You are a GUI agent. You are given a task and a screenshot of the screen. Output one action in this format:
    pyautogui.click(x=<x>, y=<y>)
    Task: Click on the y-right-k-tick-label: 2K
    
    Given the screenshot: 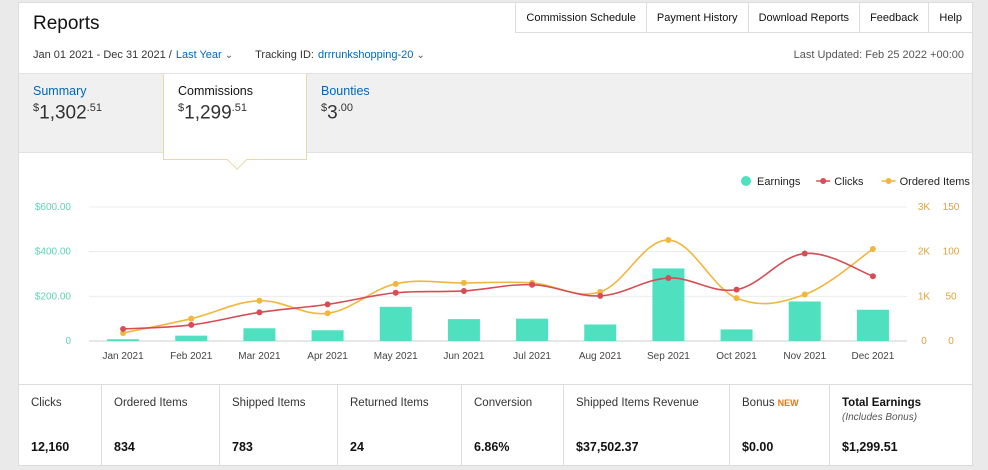 What is the action you would take?
    pyautogui.click(x=924, y=252)
    